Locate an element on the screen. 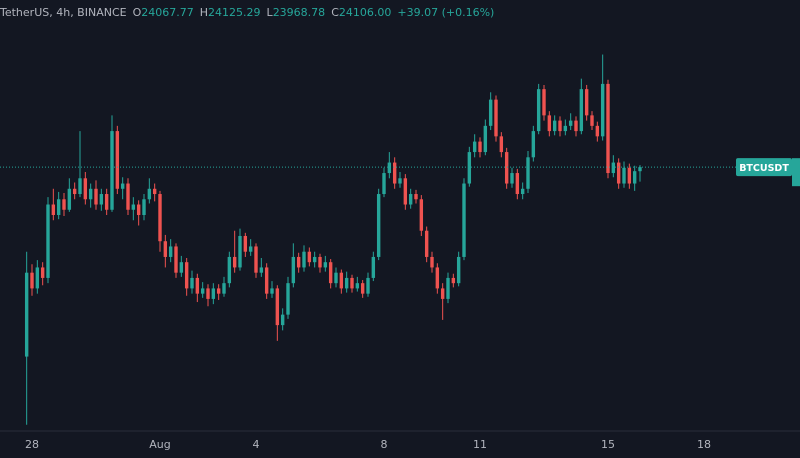  x-tick-label: 11 is located at coordinates (480, 444).